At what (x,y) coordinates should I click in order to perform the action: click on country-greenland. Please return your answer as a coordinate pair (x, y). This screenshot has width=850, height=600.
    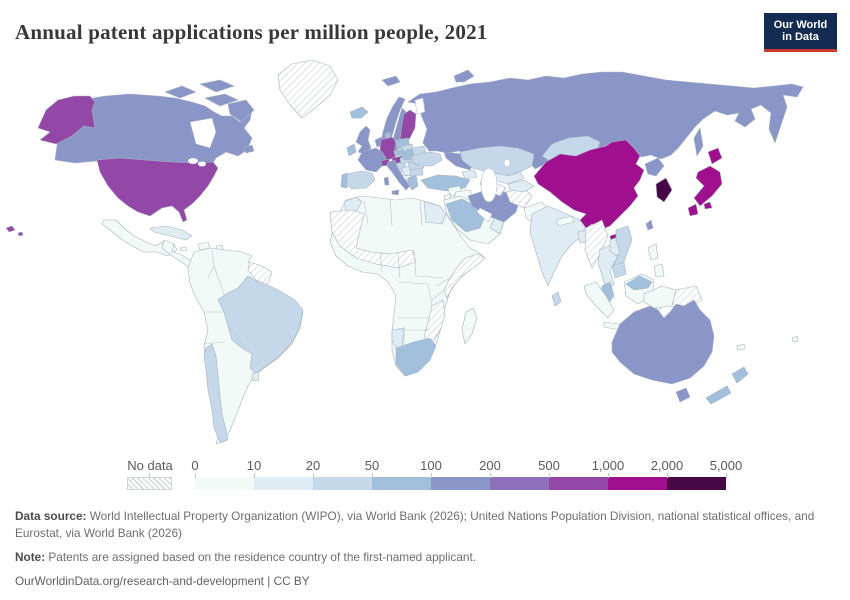
    Looking at the image, I should click on (308, 89).